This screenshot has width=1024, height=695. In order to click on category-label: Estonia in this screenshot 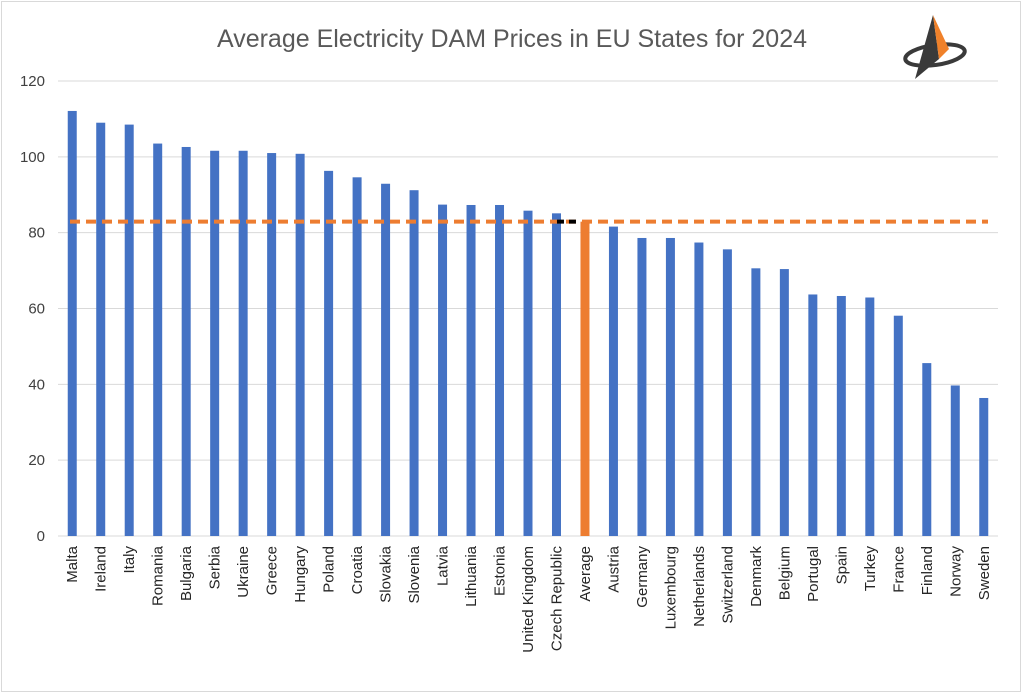, I will do `click(500, 570)`.